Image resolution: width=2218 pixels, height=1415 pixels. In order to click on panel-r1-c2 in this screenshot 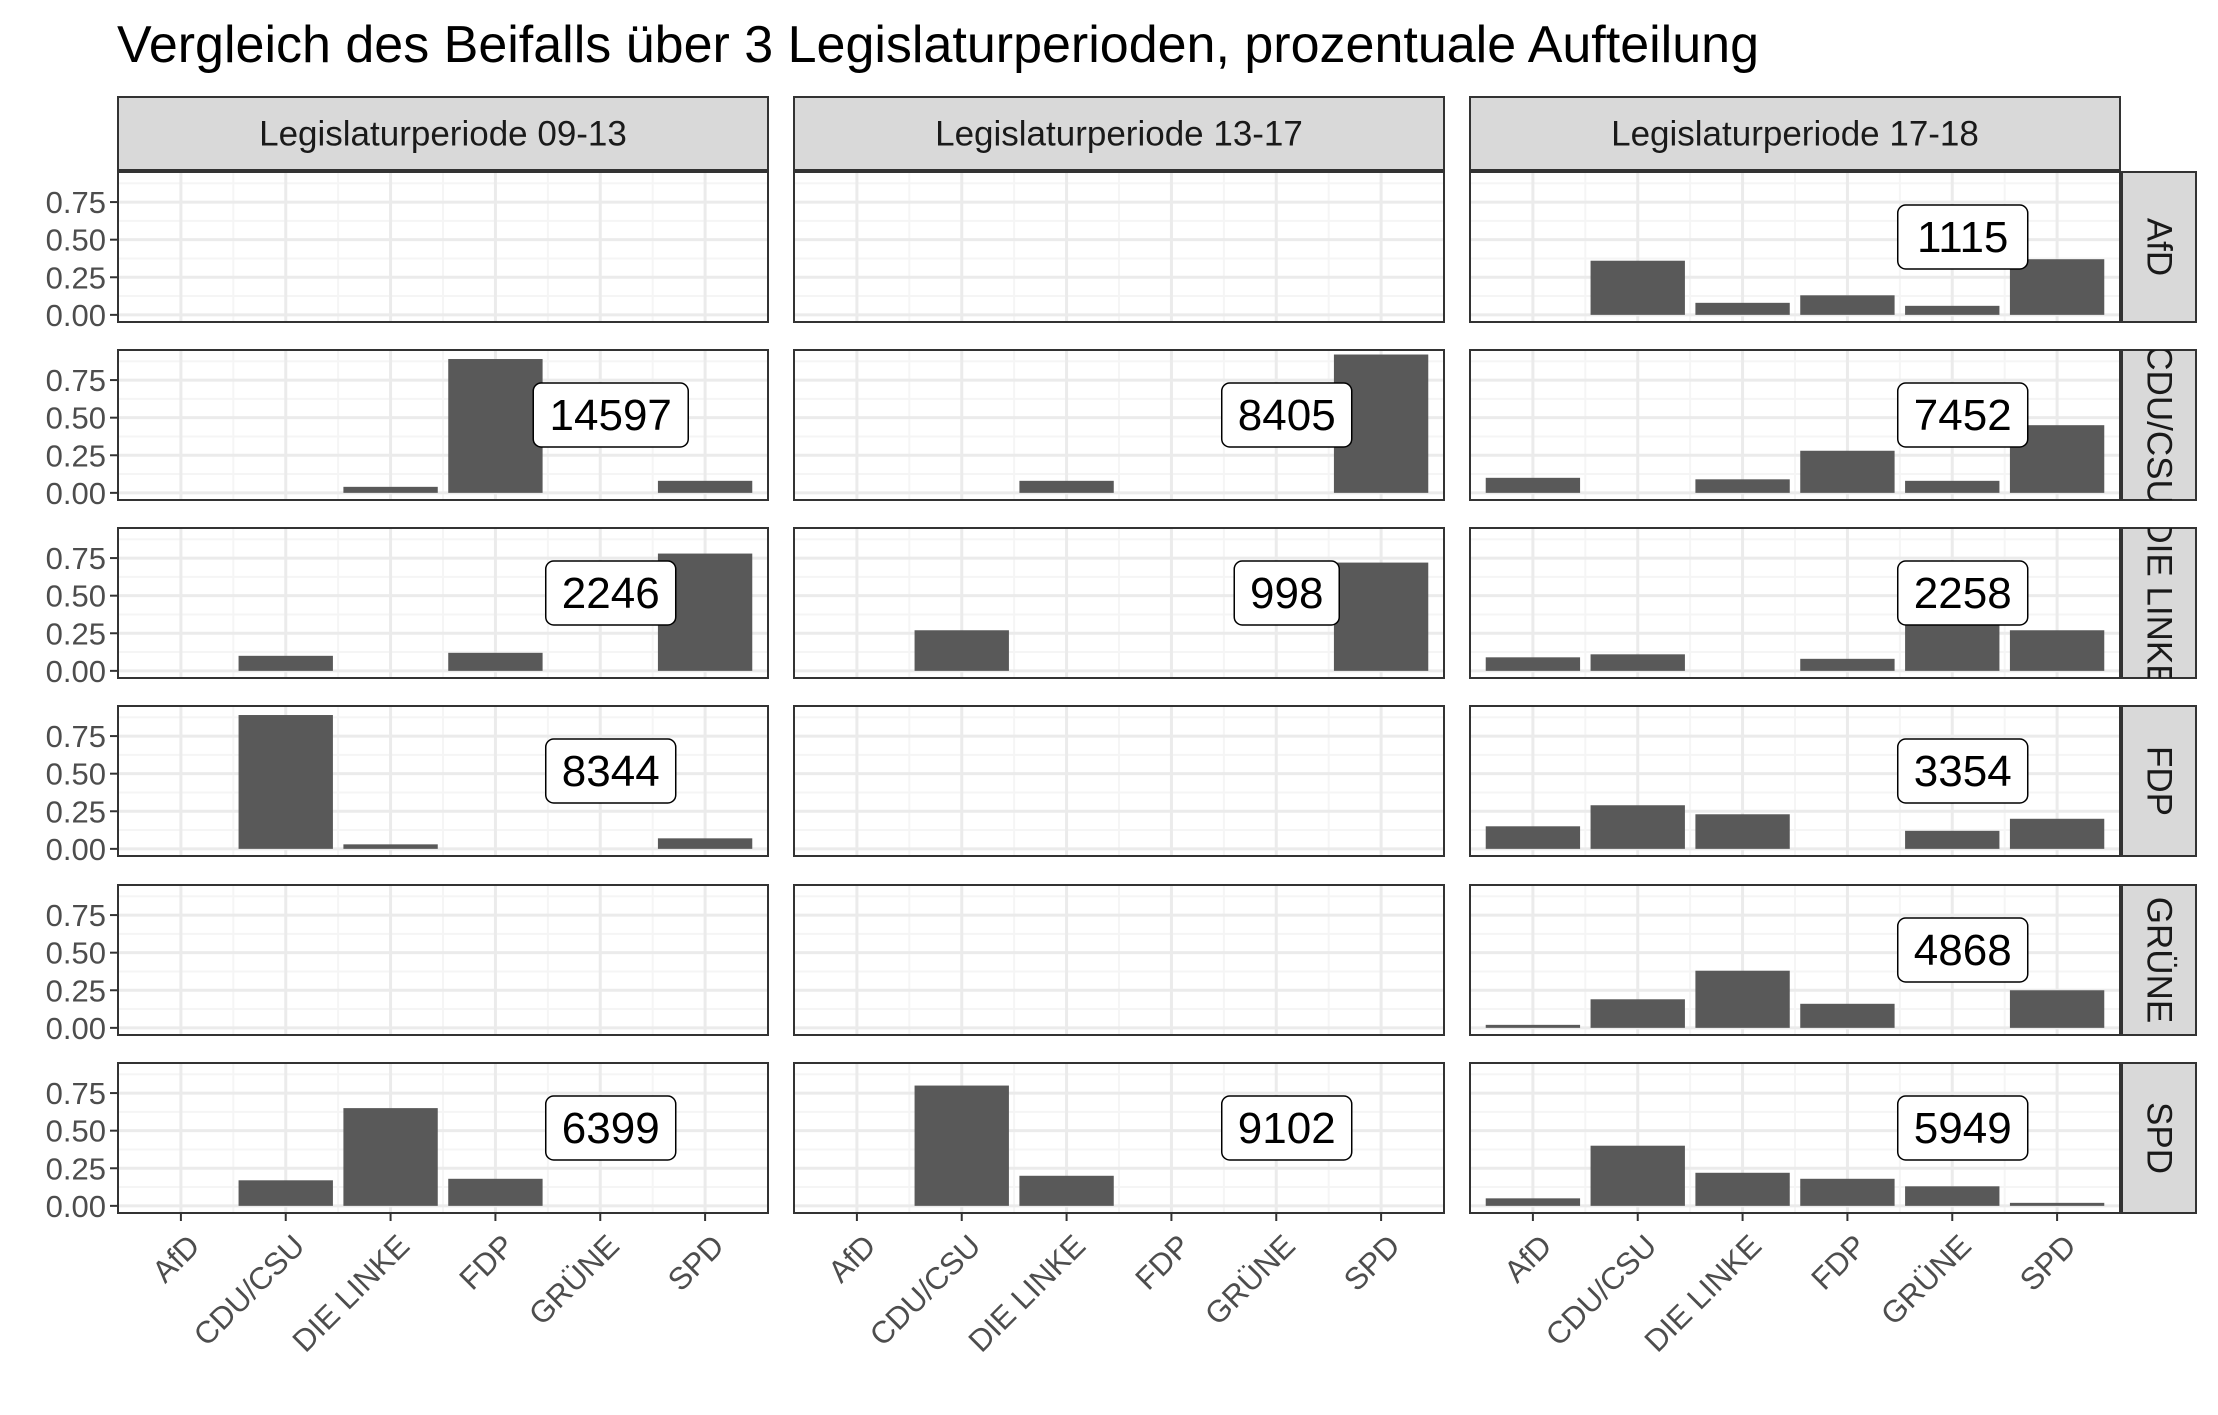, I will do `click(1119, 247)`.